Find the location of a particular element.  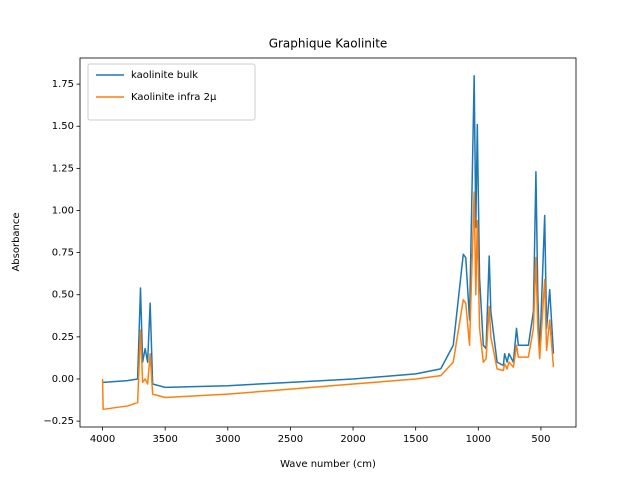

y-tick-label: 1.00 is located at coordinates (63, 210).